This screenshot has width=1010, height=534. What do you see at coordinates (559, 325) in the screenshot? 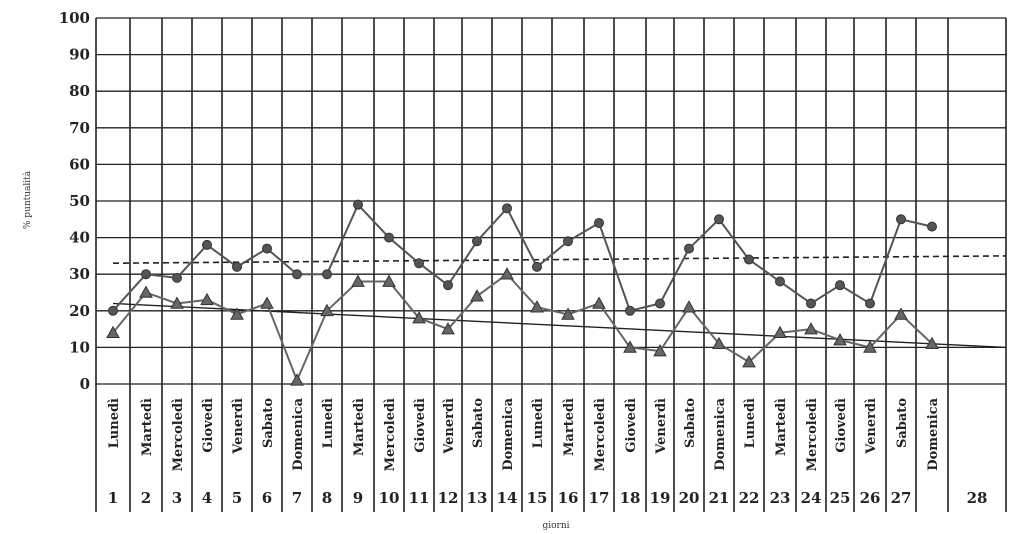
I see `solid-trendline` at bounding box center [559, 325].